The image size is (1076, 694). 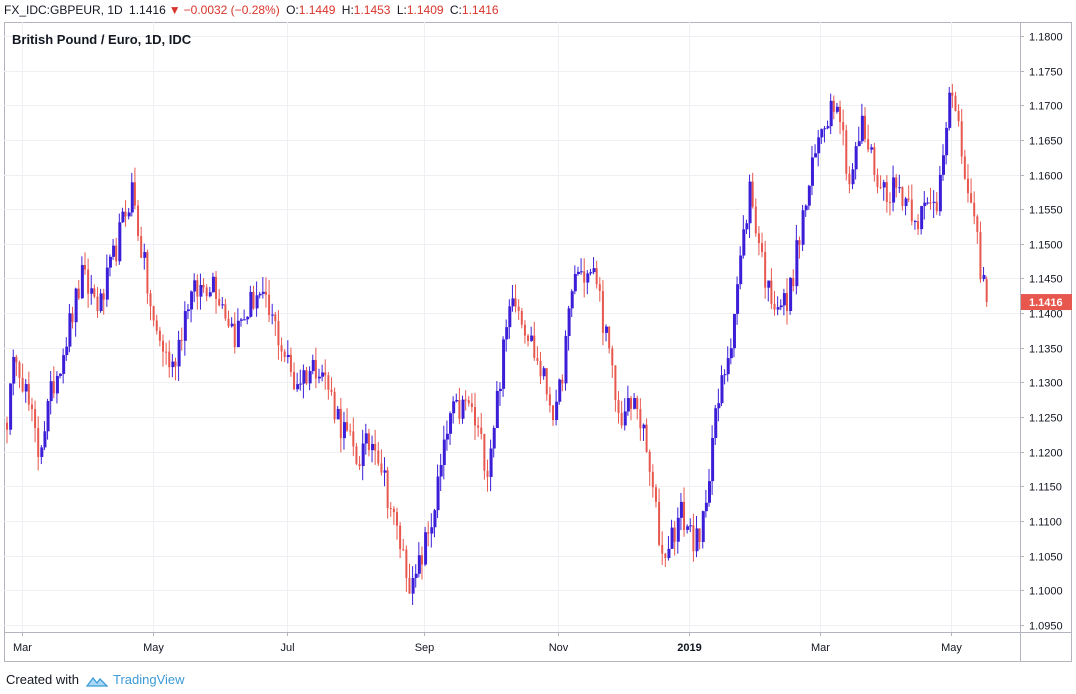 I want to click on price-tick-label: 1.1550, so click(x=1046, y=211).